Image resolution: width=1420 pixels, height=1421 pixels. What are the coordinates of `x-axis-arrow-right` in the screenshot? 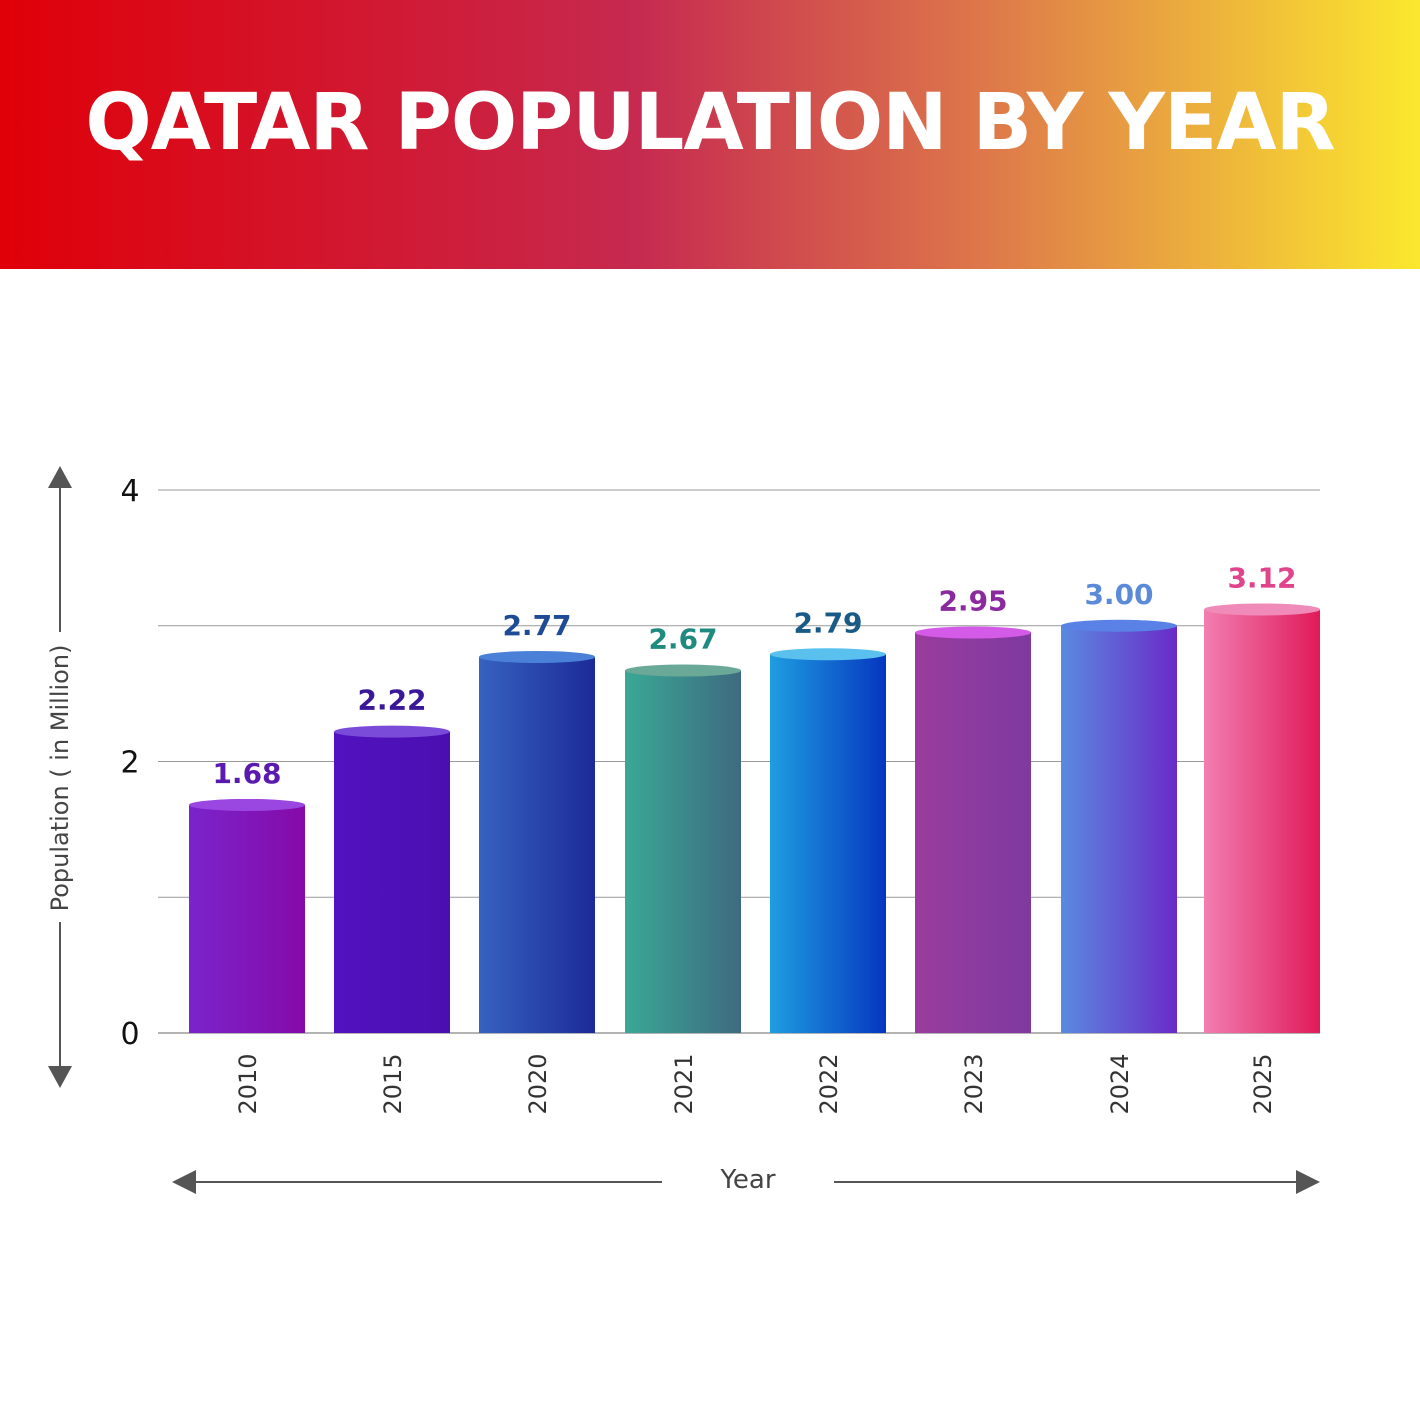 It's located at (1308, 1182).